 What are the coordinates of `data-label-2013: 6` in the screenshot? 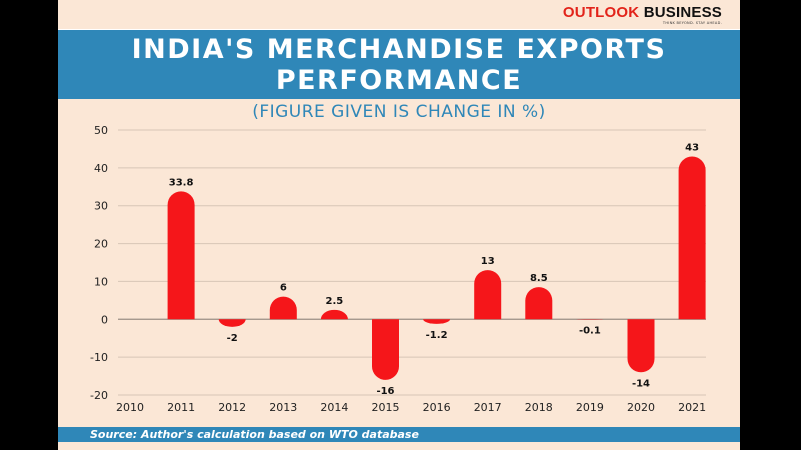 It's located at (283, 288).